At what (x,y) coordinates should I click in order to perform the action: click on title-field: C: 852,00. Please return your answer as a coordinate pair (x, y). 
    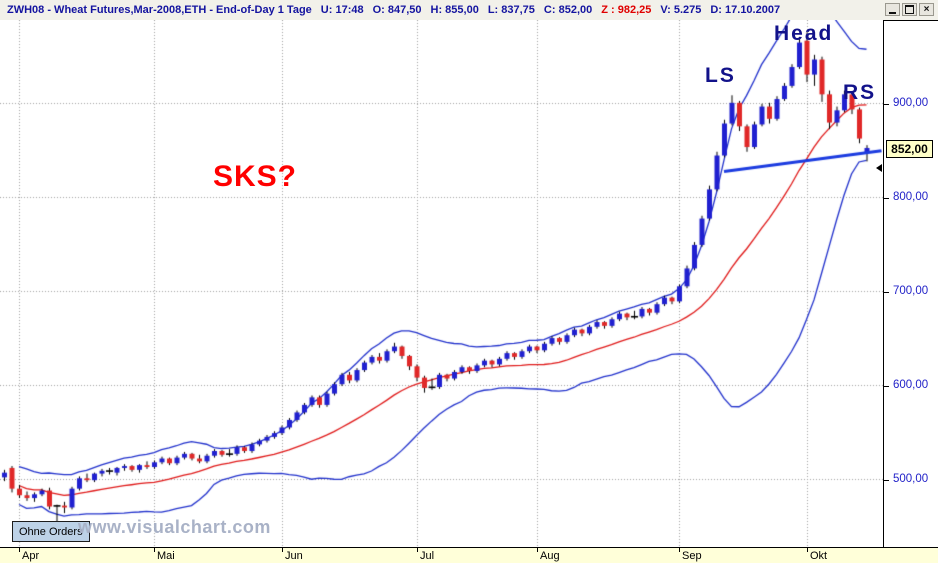
    Looking at the image, I should click on (568, 10).